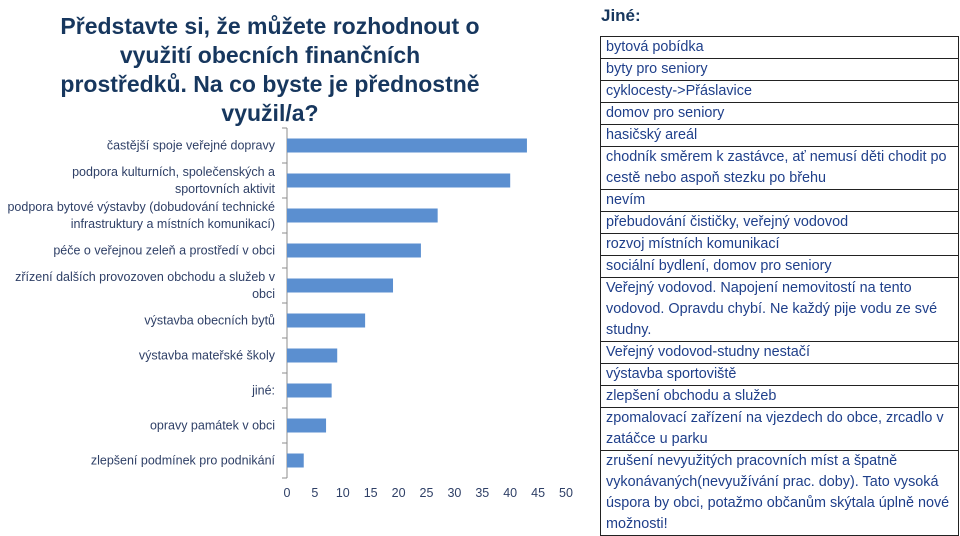 The image size is (960, 536). I want to click on category-label: jiné:, so click(263, 391).